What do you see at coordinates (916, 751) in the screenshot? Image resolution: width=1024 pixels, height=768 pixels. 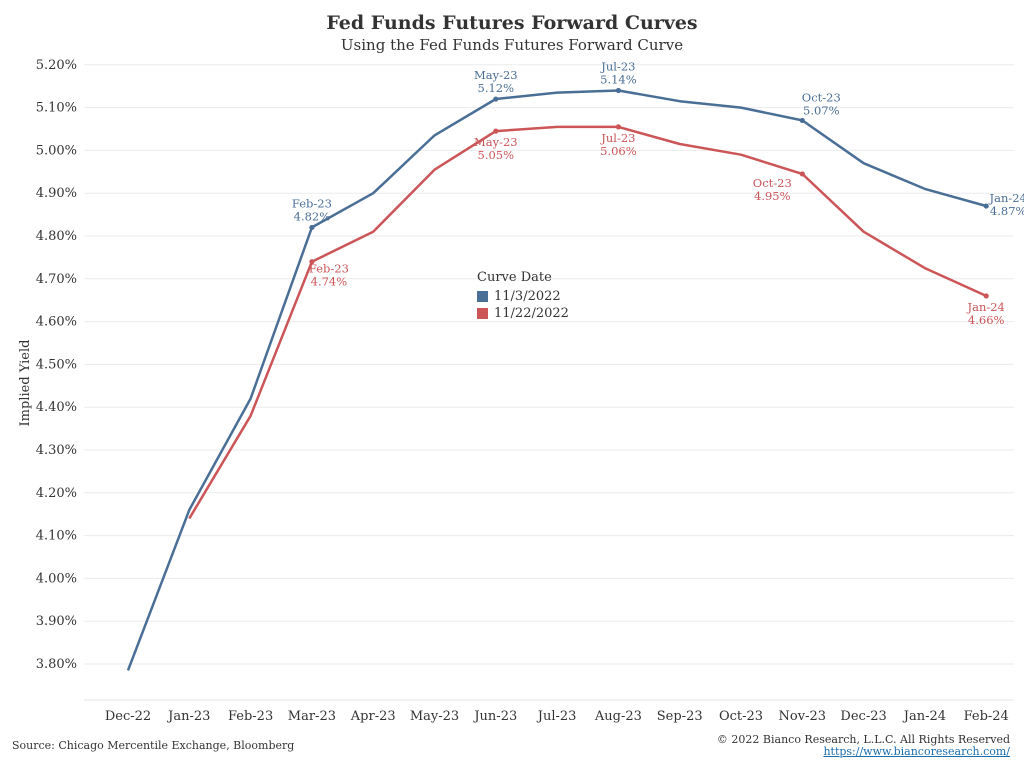 I see `website-link: https://www.biancoresearch.com/` at bounding box center [916, 751].